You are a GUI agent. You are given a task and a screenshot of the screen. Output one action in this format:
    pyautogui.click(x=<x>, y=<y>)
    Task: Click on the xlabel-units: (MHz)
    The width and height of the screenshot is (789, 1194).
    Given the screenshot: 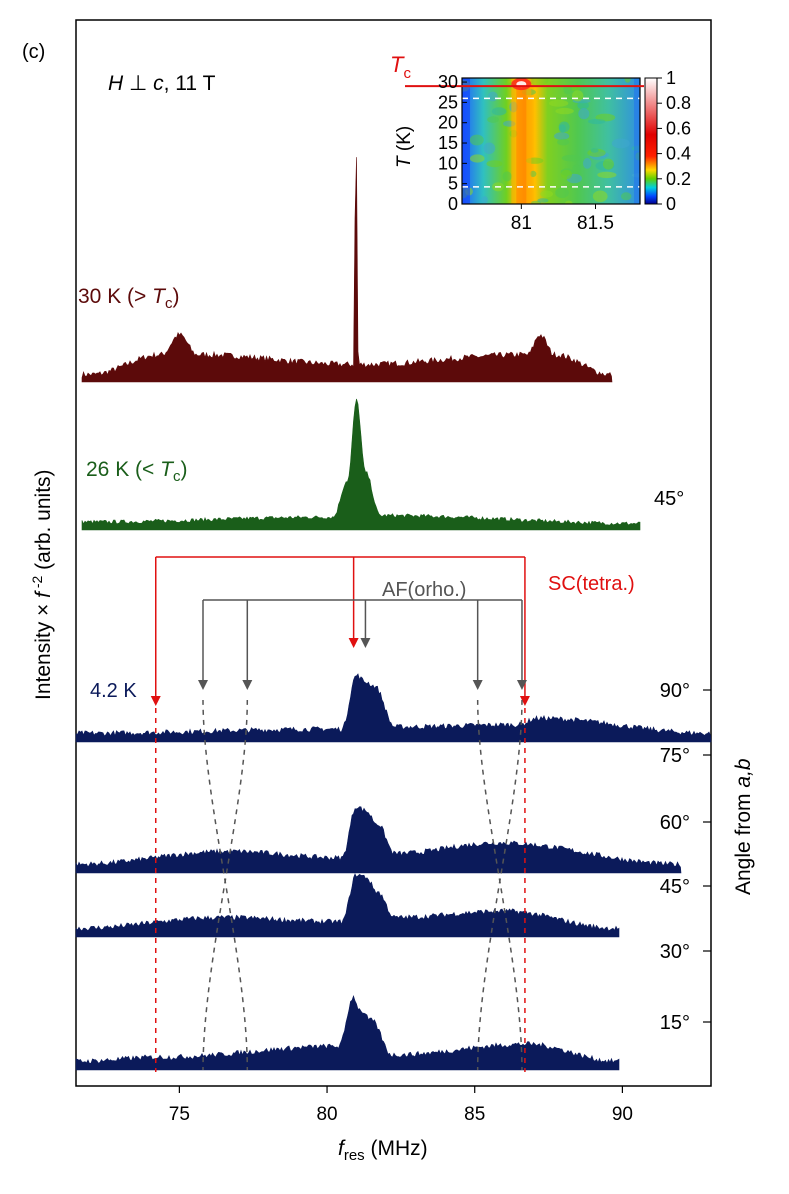 What is the action you would take?
    pyautogui.click(x=396, y=1148)
    